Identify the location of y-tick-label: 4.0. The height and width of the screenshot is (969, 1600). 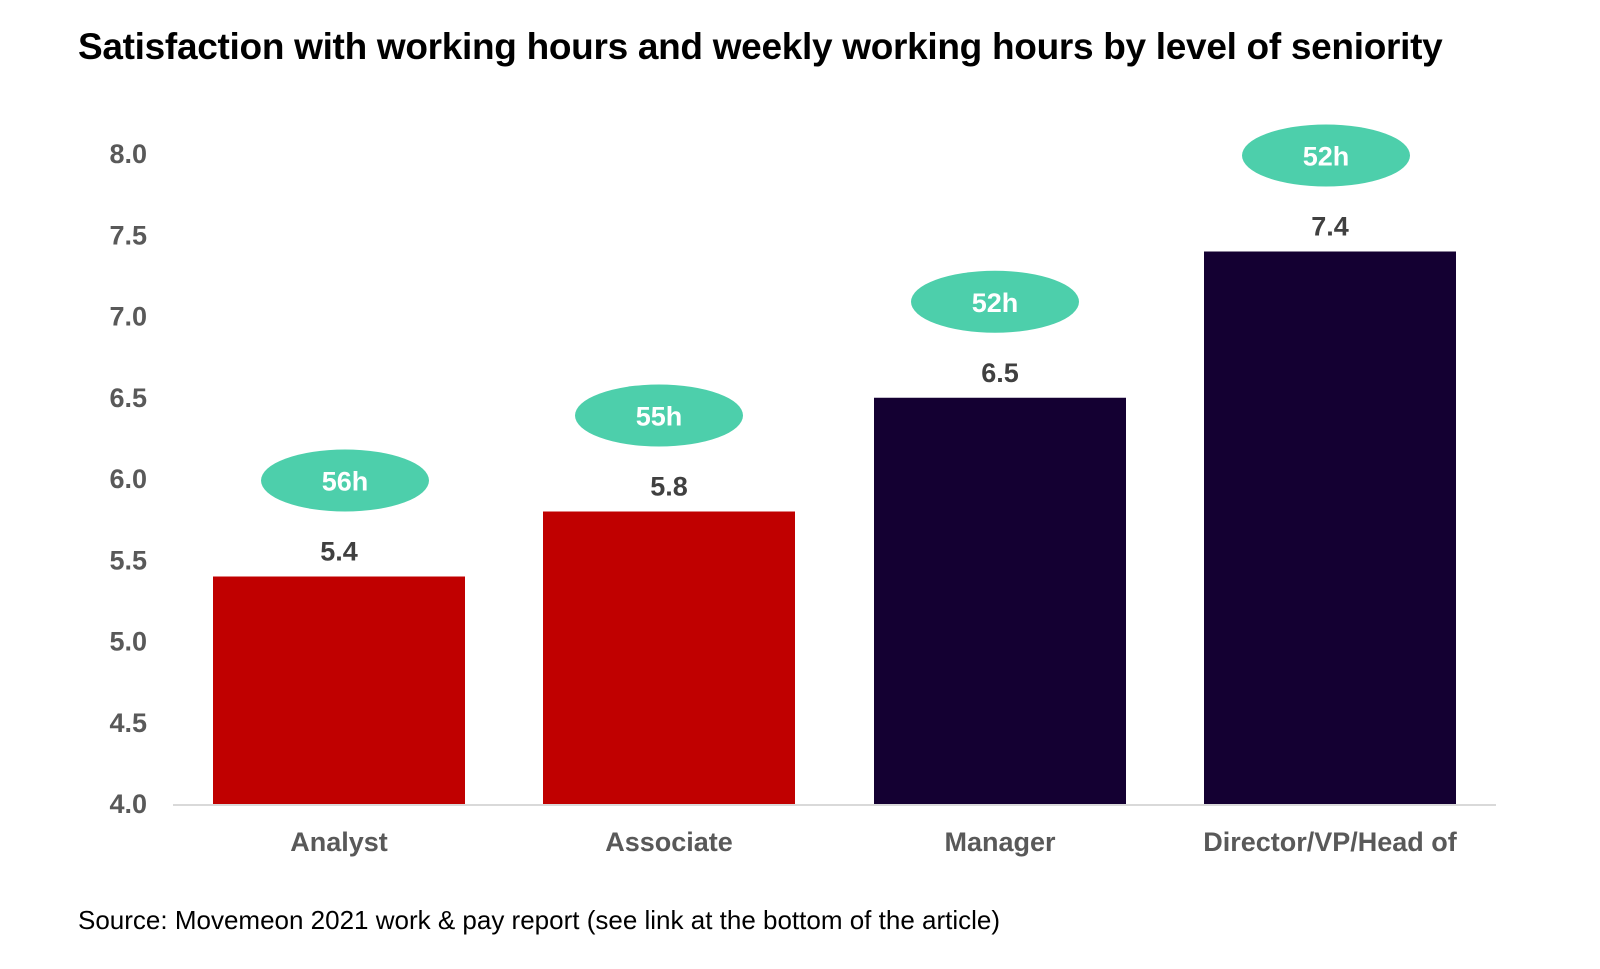
(128, 804).